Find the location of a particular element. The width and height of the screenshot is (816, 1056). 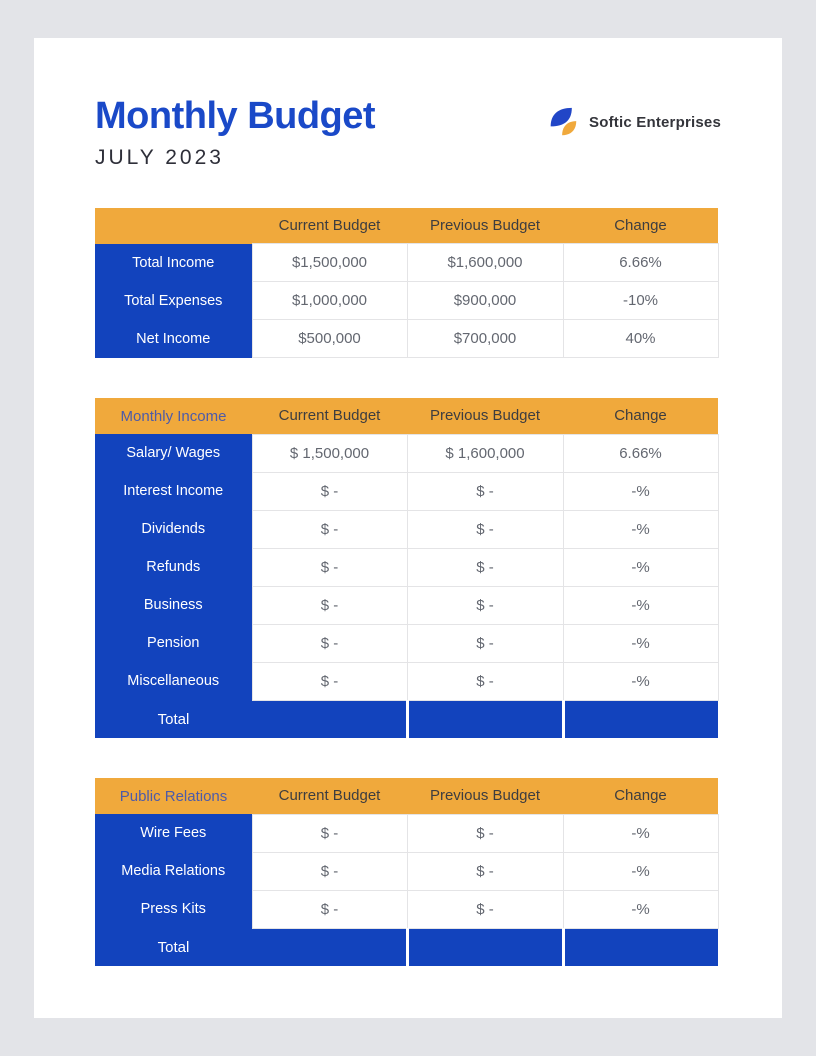

table-row: Media Relations $ - $ - -% is located at coordinates (407, 871).